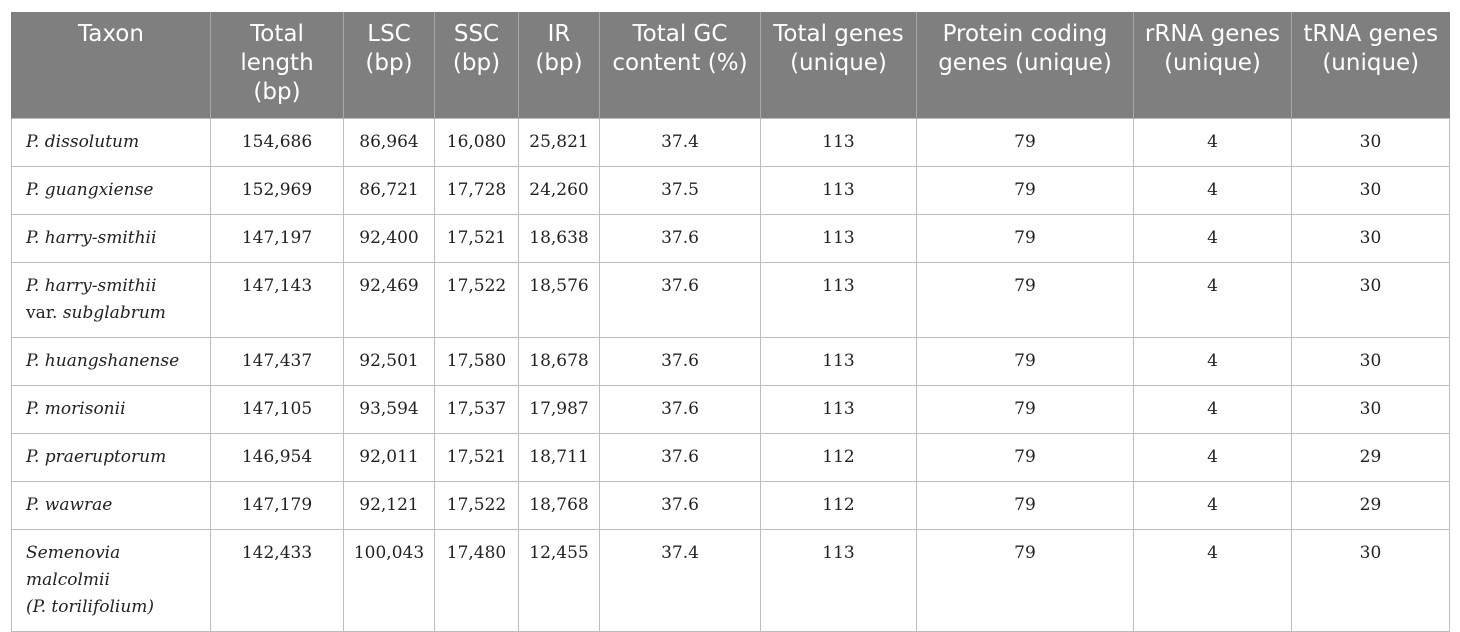 This screenshot has height=632, width=1460. Describe the element at coordinates (90, 606) in the screenshot. I see `taxon-qualifier: (P. torilifolium)` at that location.